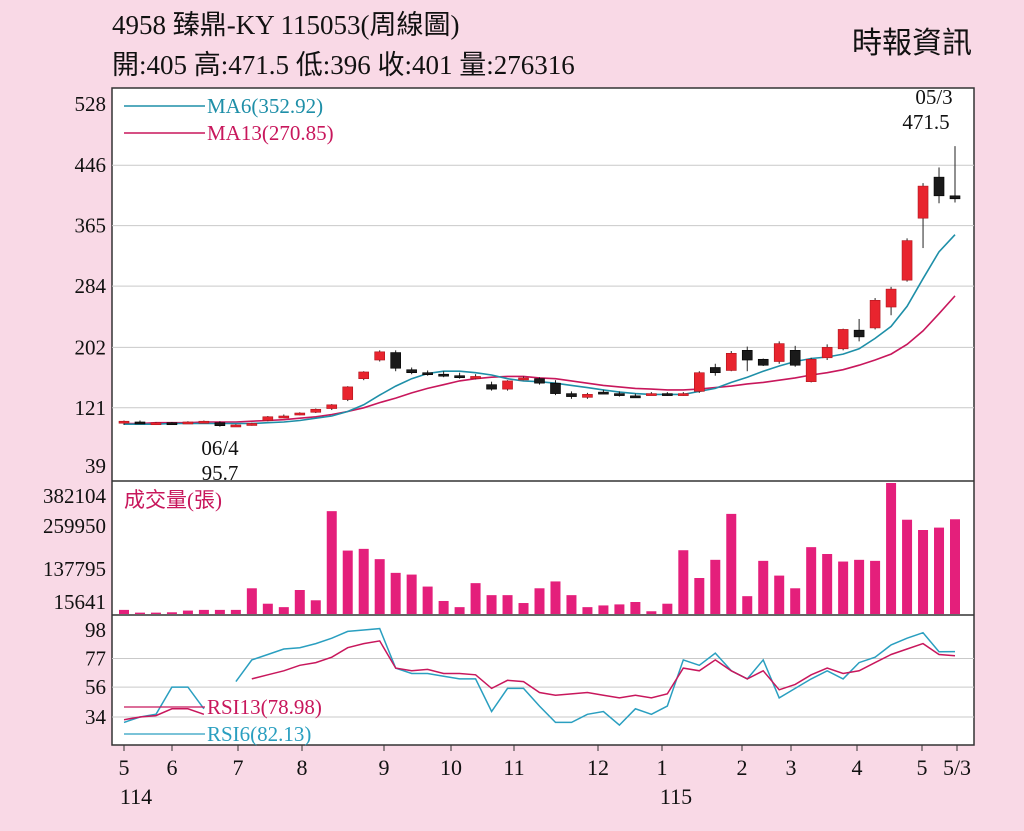  What do you see at coordinates (857, 767) in the screenshot?
I see `x-tick-label: 4` at bounding box center [857, 767].